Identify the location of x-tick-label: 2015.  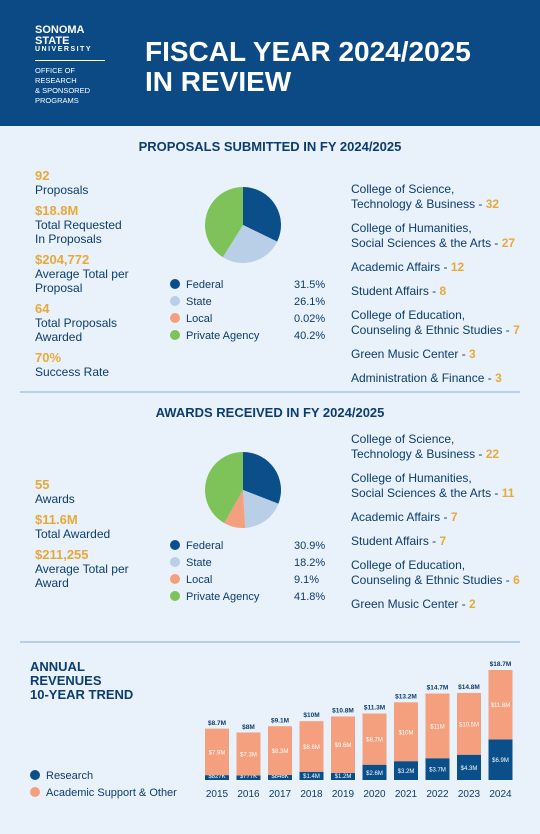
(217, 794).